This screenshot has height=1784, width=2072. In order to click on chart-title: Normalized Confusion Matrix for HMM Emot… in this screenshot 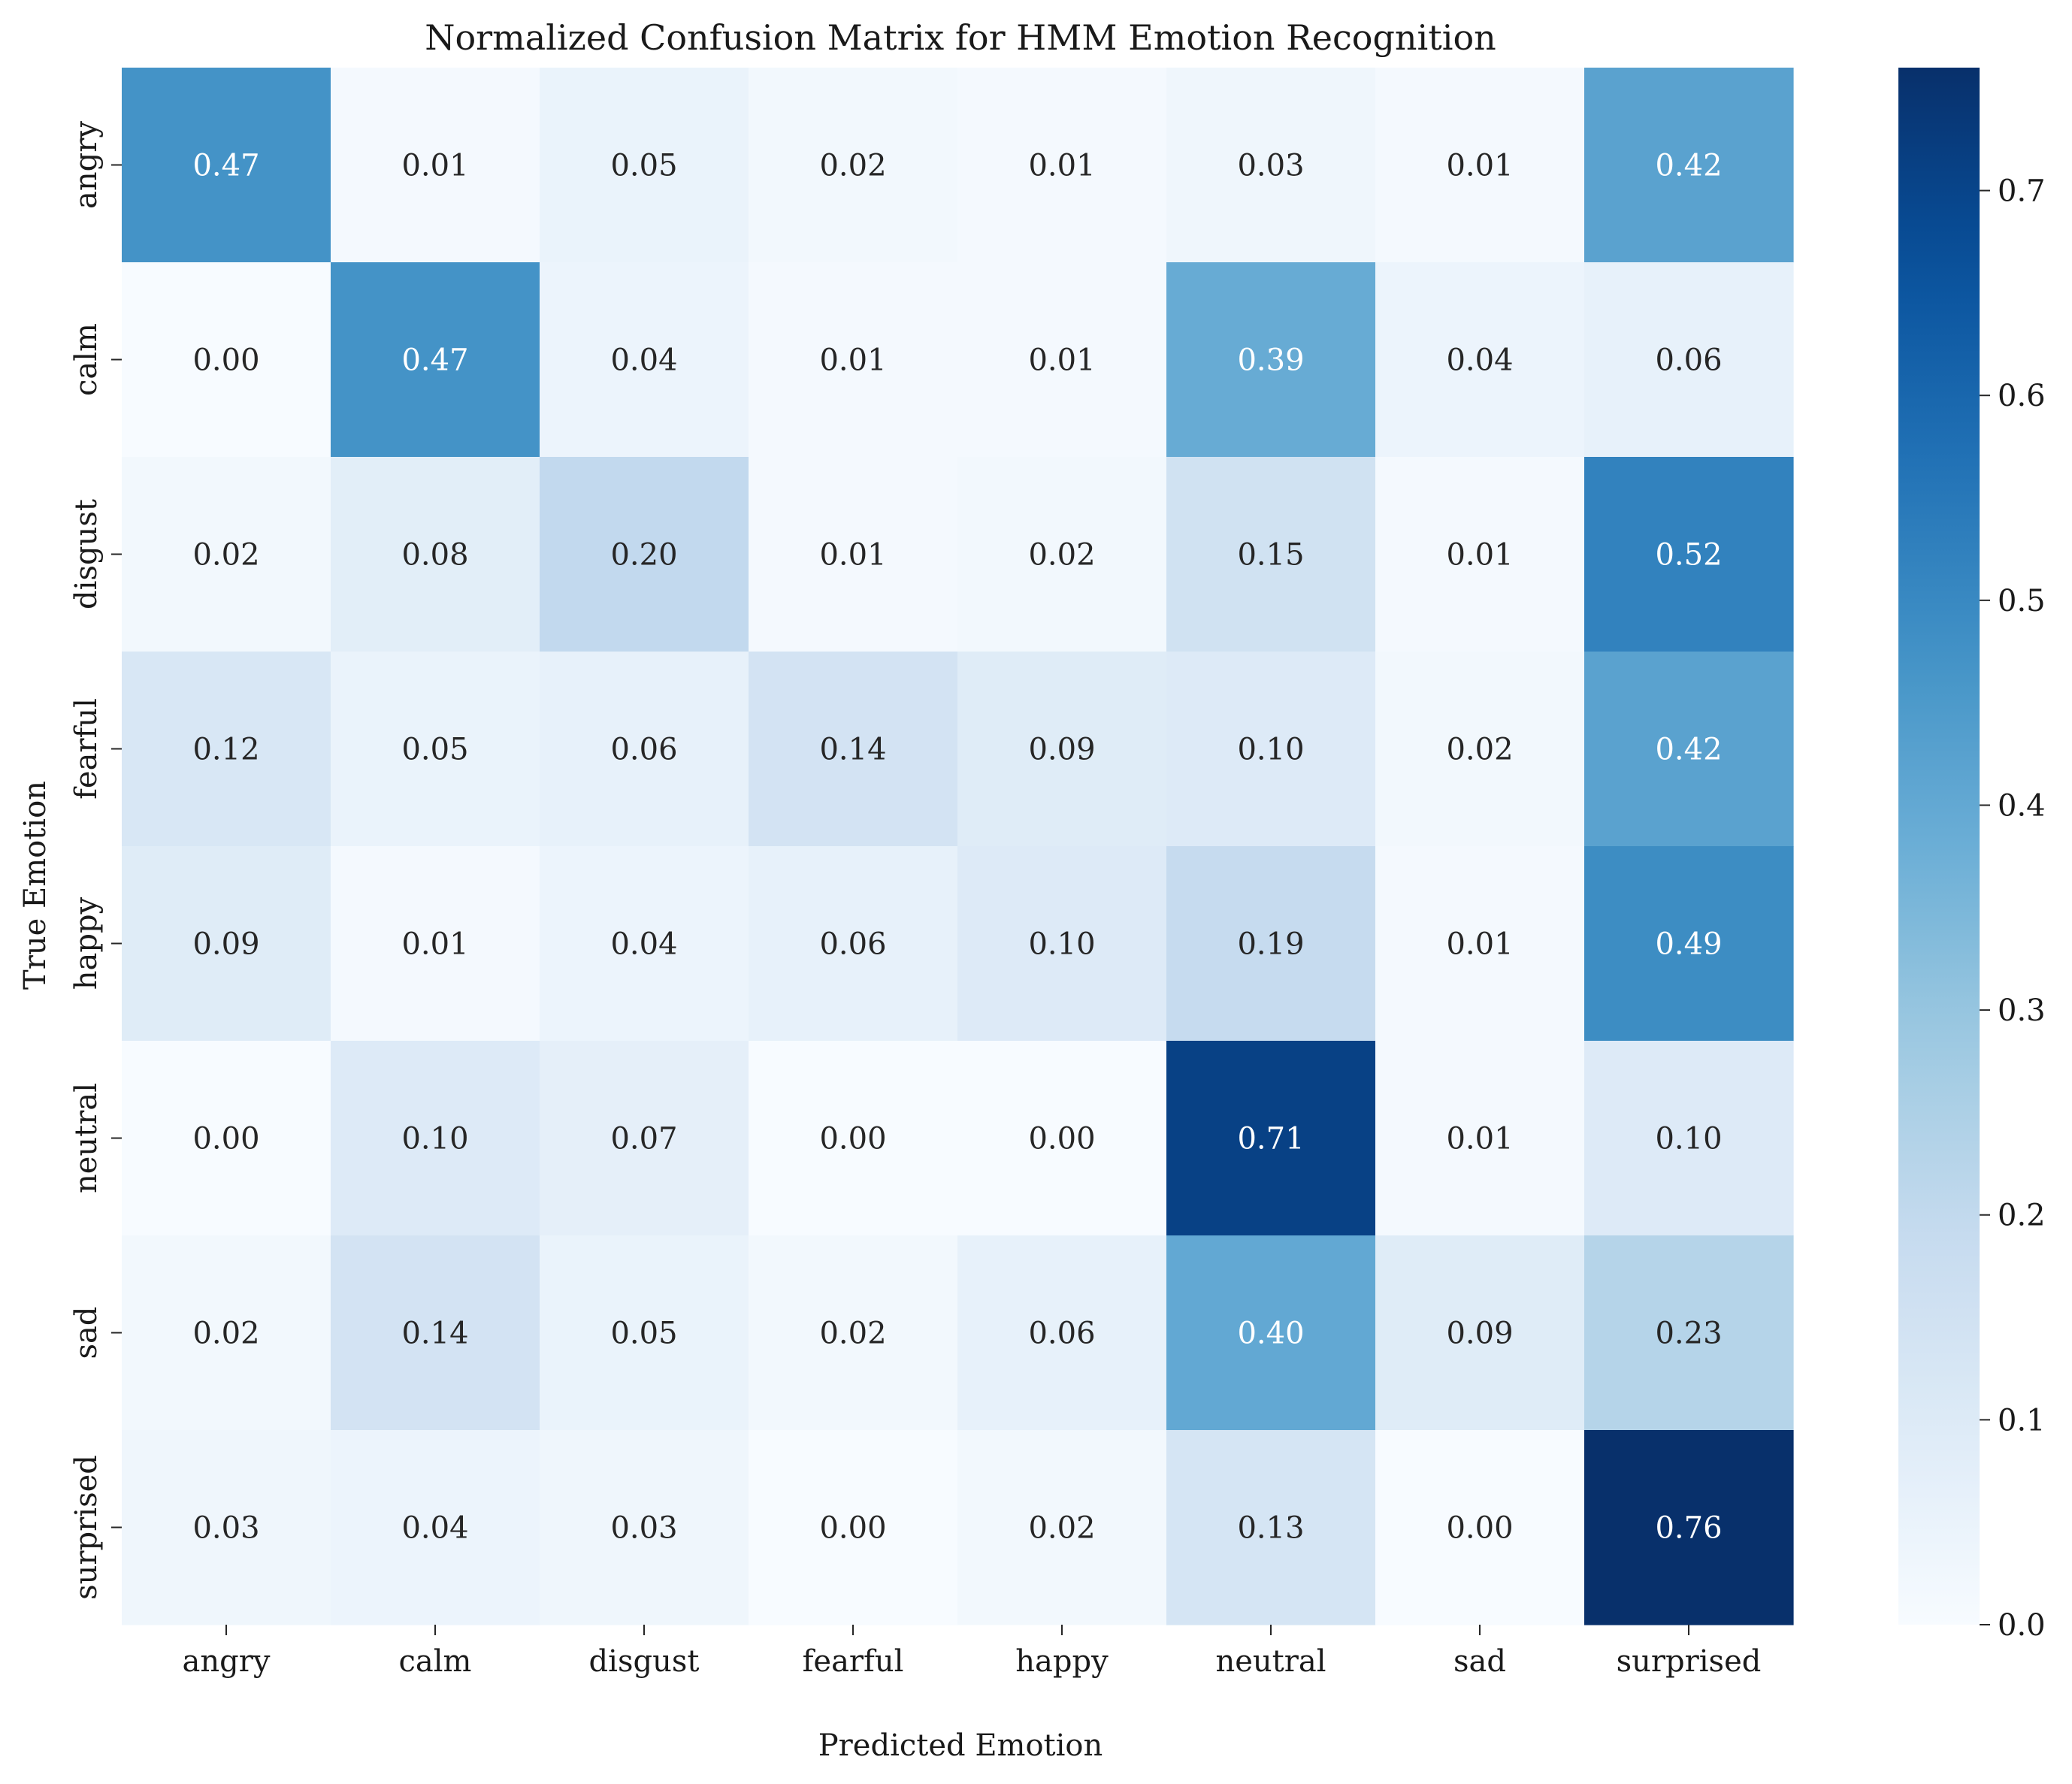, I will do `click(960, 38)`.